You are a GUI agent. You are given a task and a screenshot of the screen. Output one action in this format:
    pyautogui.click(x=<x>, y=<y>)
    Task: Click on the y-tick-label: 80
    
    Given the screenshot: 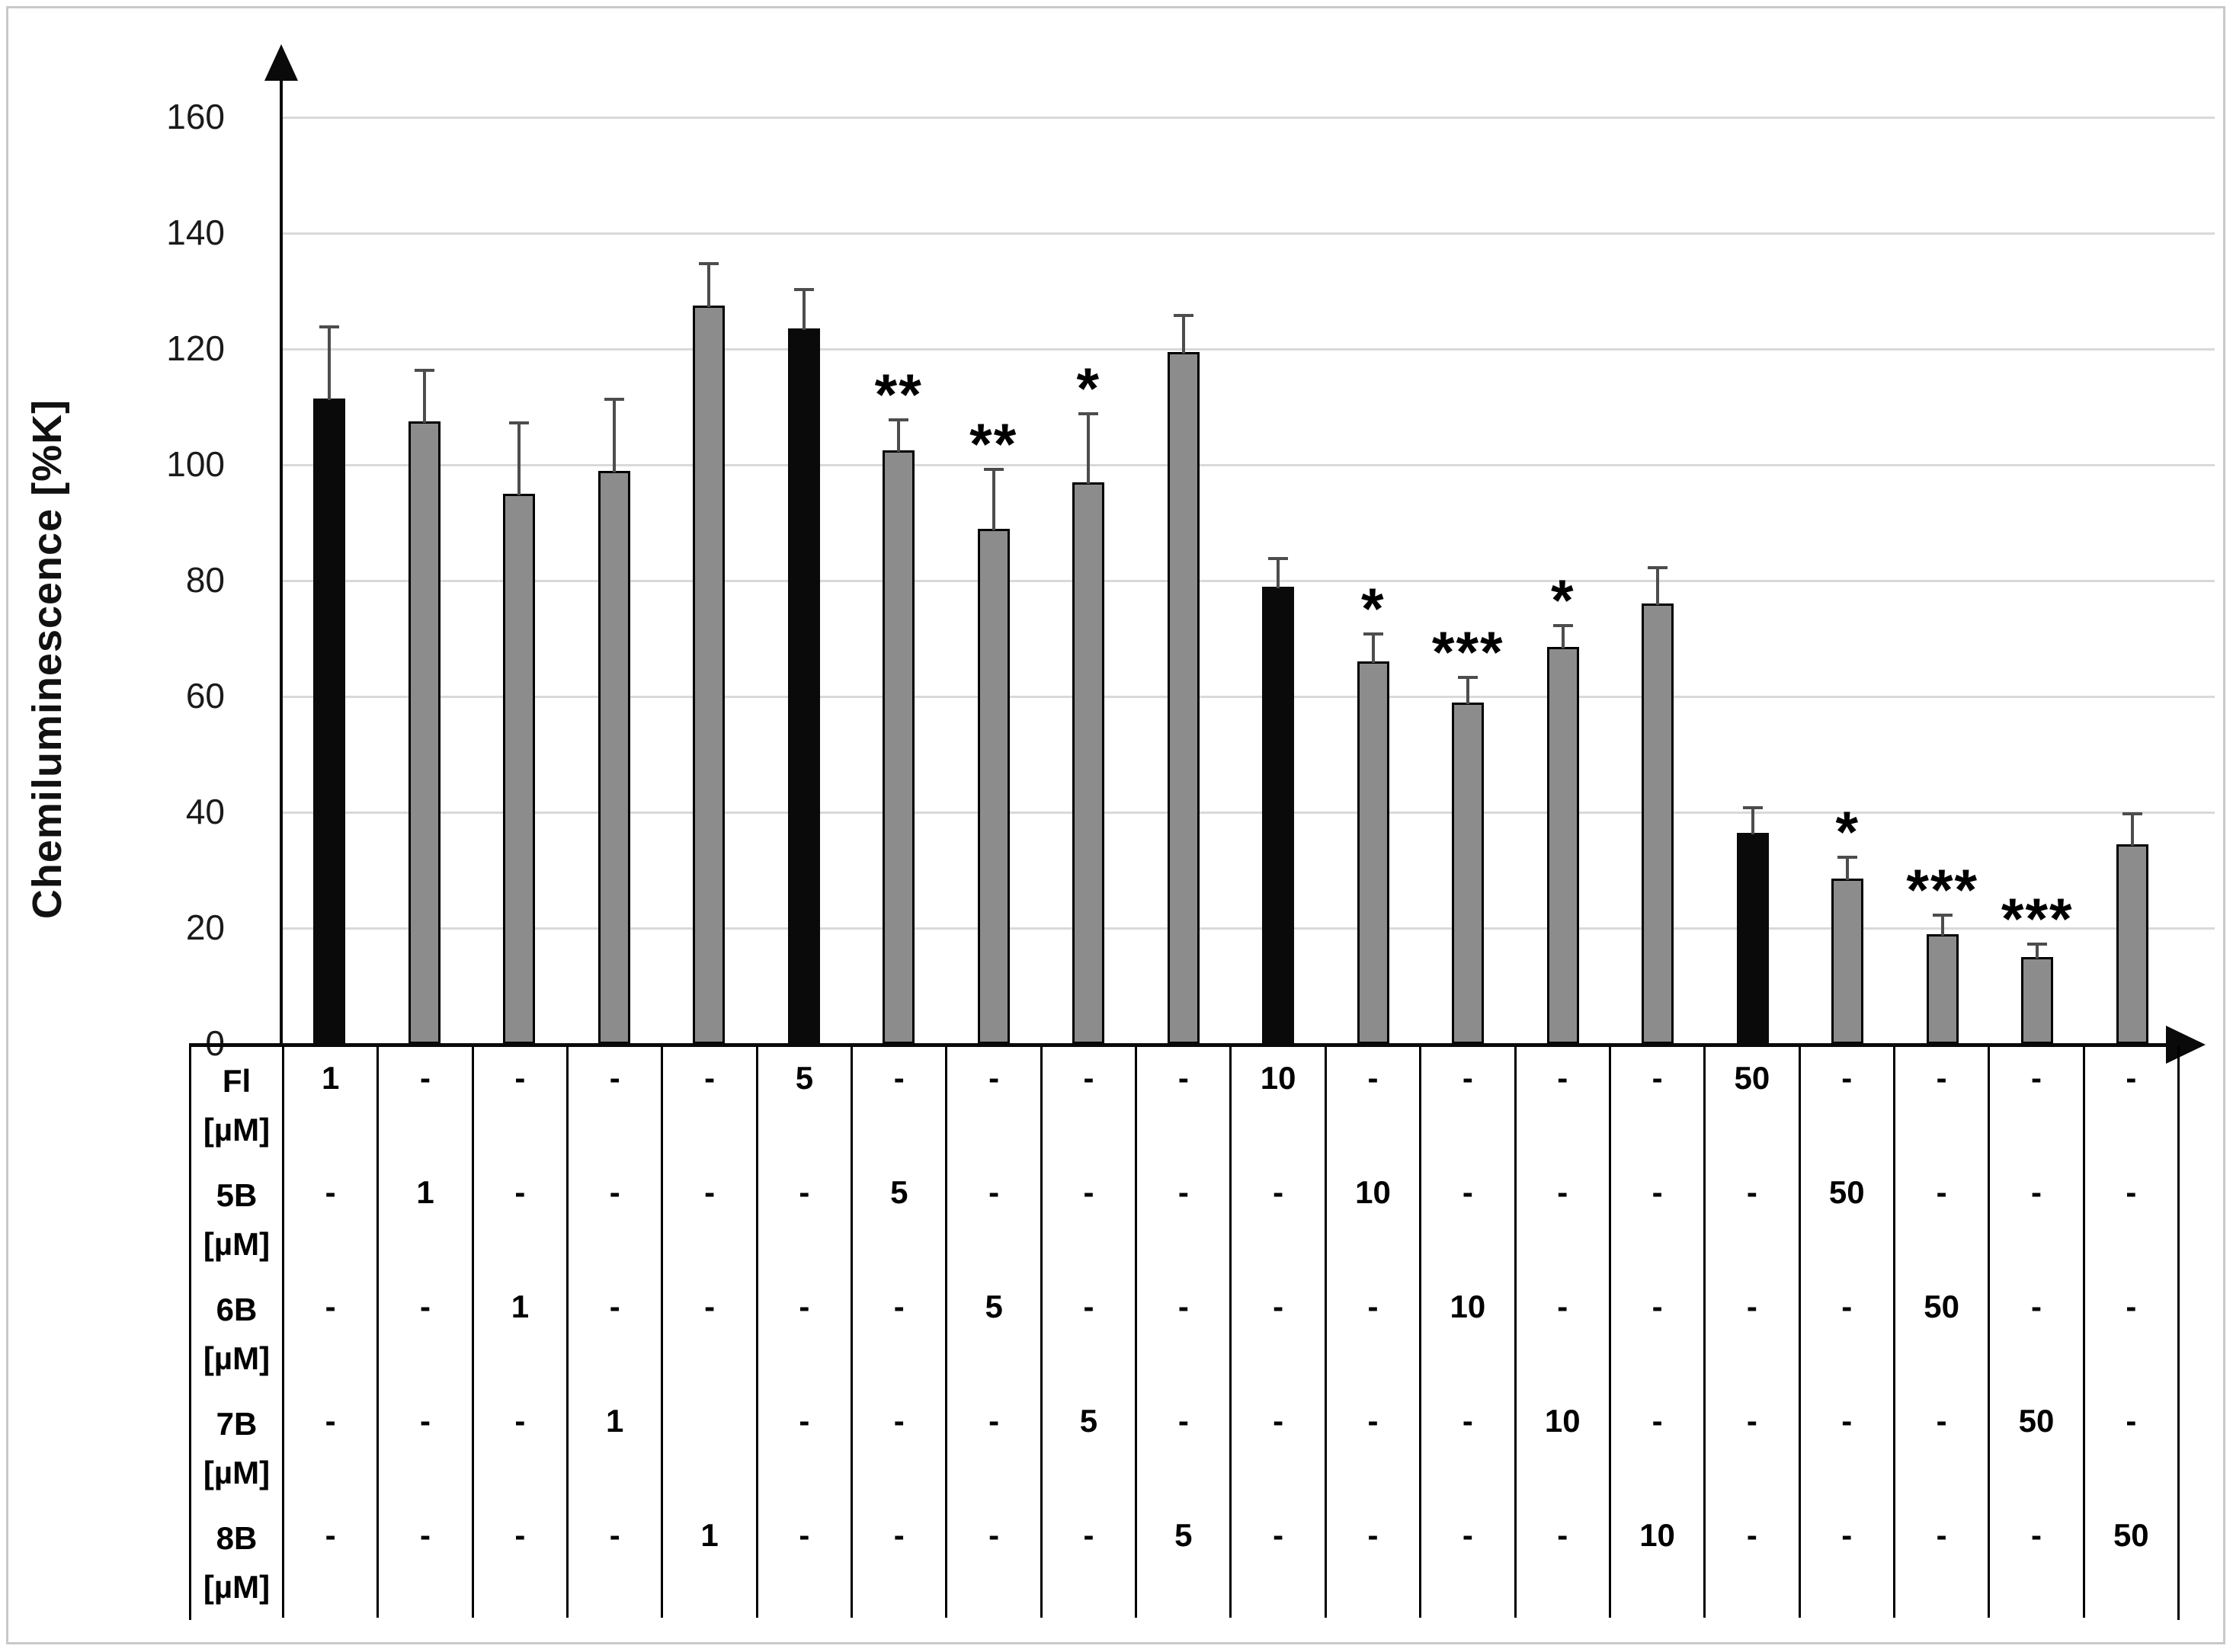 What is the action you would take?
    pyautogui.click(x=205, y=580)
    